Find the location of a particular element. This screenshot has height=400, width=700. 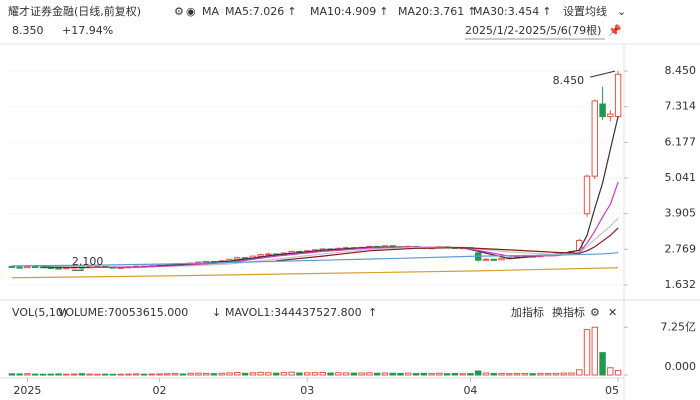

x-tick-label: 05 is located at coordinates (612, 390).